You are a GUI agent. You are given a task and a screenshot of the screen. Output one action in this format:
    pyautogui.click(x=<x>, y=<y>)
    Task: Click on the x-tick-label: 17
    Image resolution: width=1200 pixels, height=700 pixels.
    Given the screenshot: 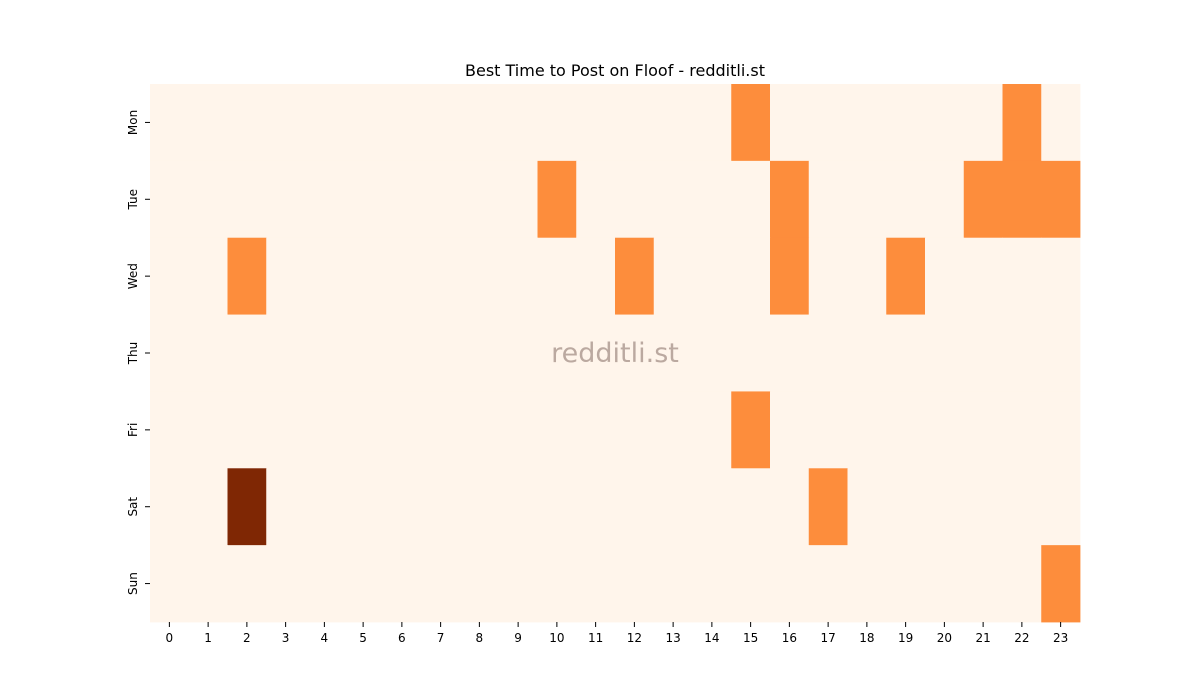 What is the action you would take?
    pyautogui.click(x=827, y=638)
    